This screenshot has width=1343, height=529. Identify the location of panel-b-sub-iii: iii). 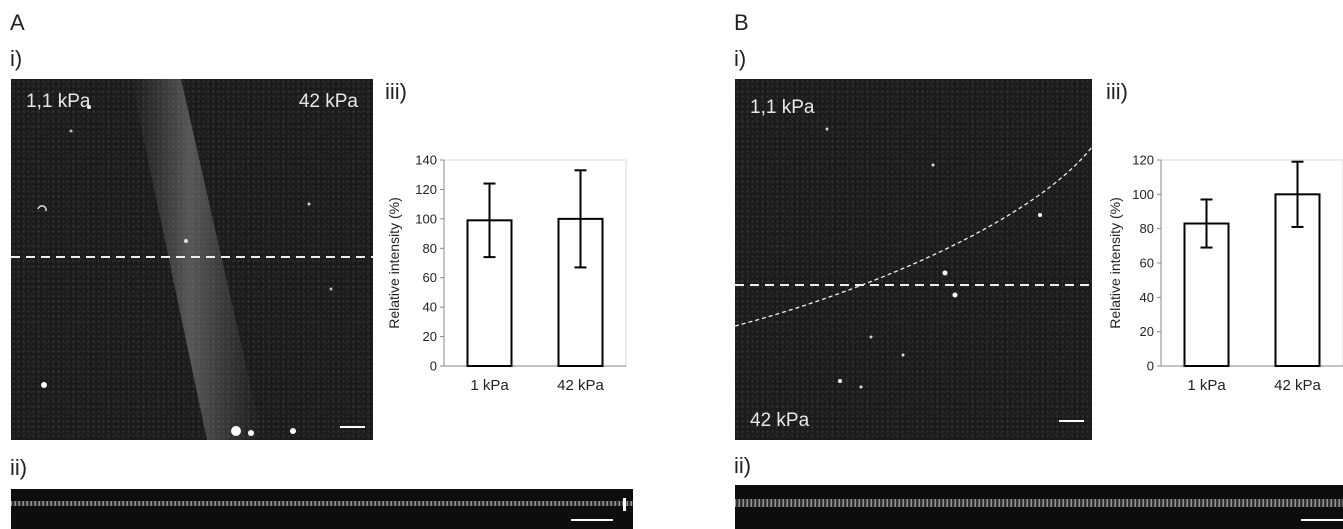
(1117, 91).